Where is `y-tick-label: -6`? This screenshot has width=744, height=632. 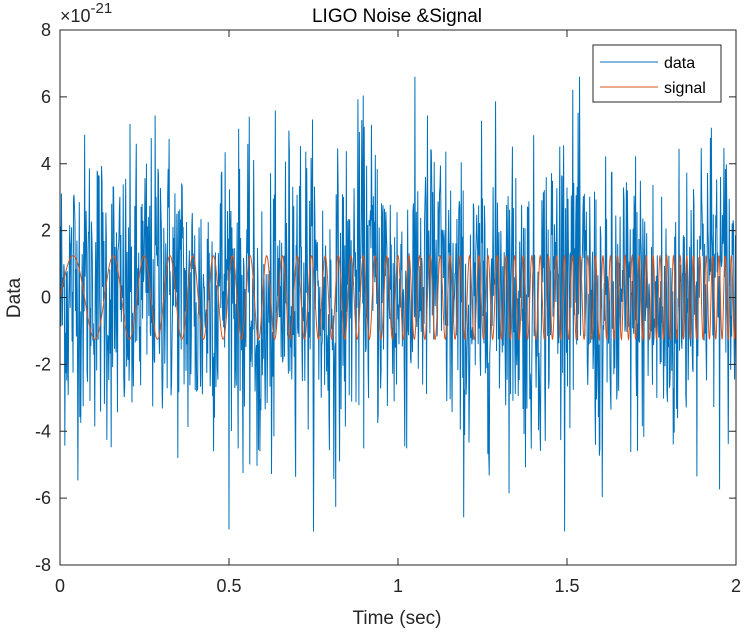
y-tick-label: -6 is located at coordinates (43, 498).